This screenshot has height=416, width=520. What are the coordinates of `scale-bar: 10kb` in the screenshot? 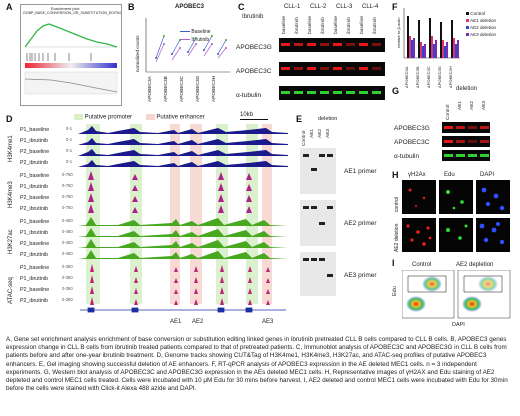 It's located at (254, 116).